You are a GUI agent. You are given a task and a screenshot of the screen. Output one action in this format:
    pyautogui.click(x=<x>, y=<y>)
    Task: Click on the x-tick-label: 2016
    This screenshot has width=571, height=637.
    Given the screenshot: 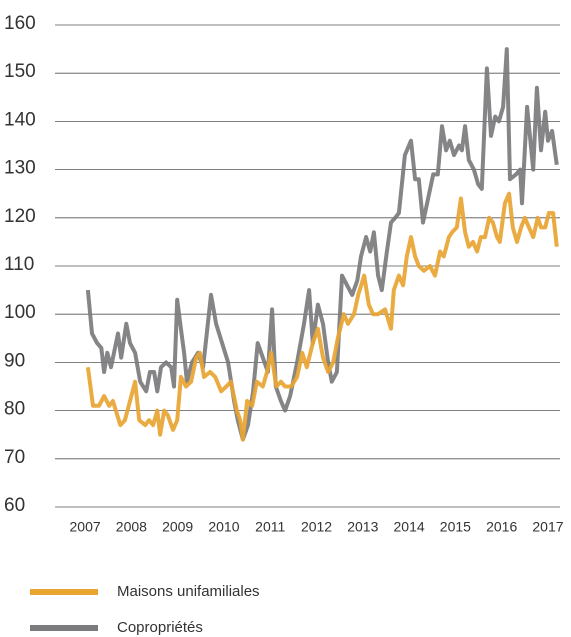 What is the action you would take?
    pyautogui.click(x=501, y=527)
    